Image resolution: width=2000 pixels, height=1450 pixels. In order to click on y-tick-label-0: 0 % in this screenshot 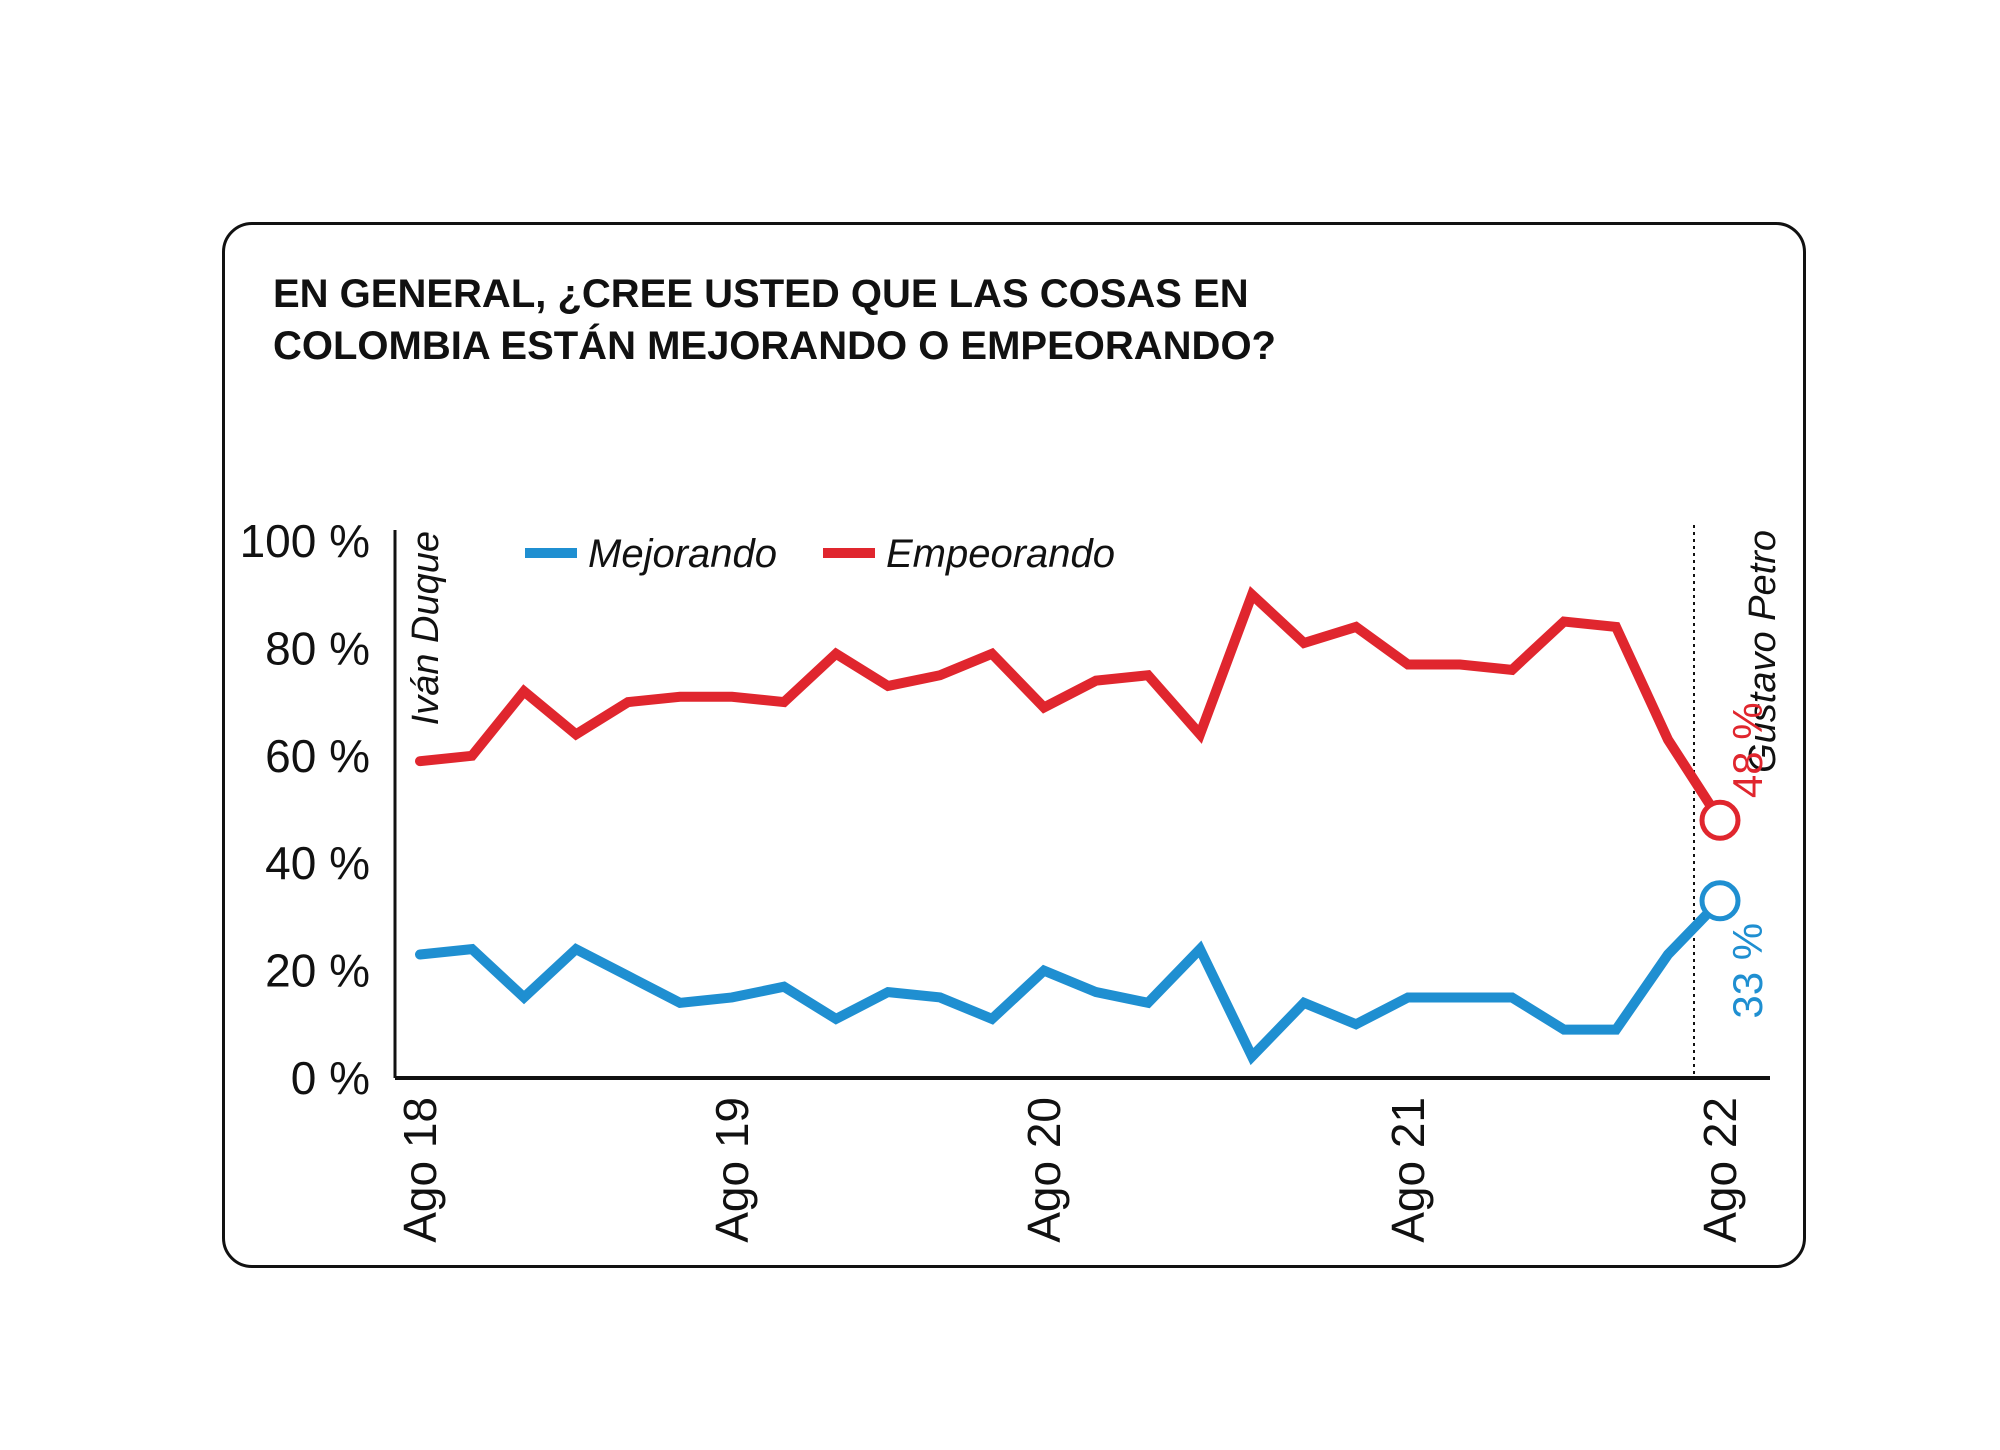, I will do `click(330, 1078)`.